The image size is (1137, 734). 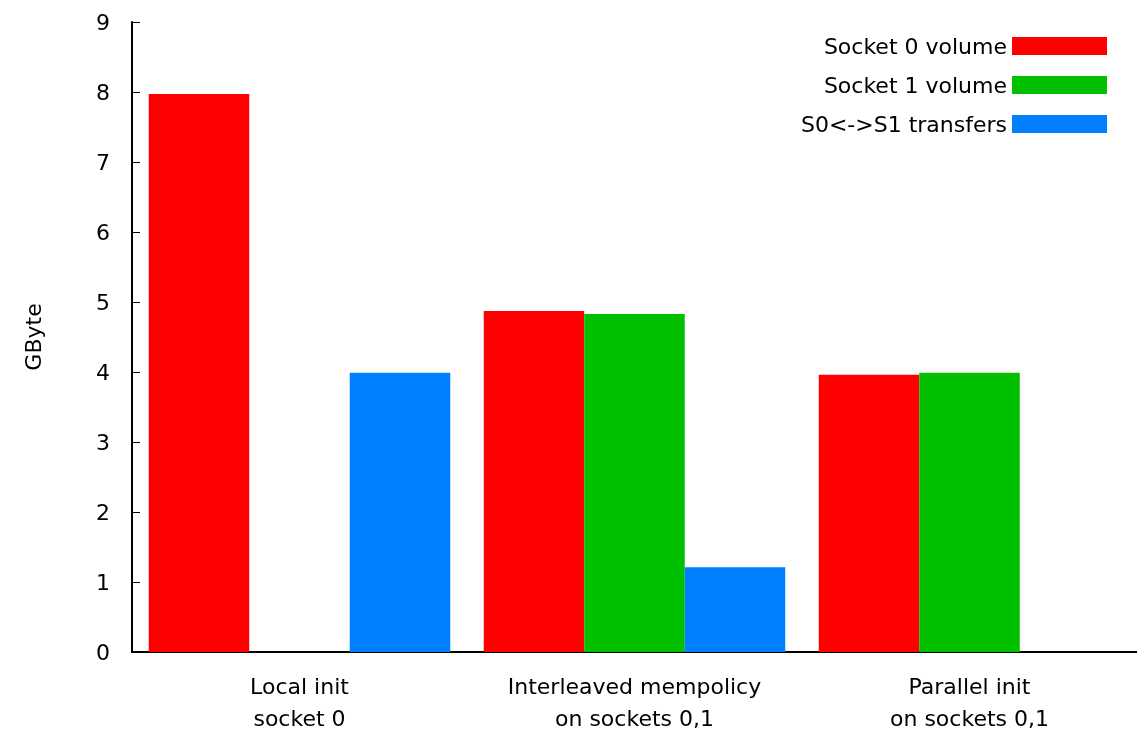 I want to click on y-tick-label: 0, so click(x=103, y=652).